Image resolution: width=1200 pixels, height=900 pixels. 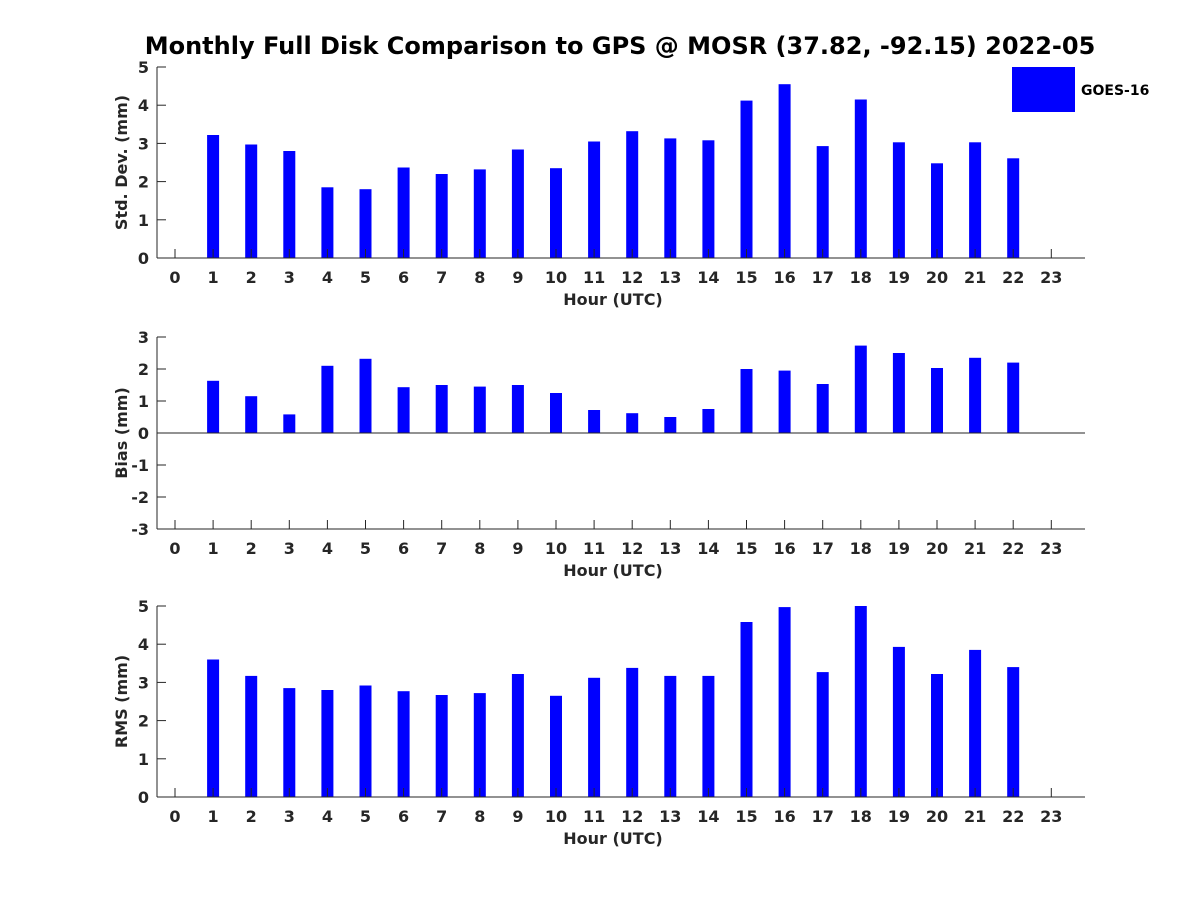 I want to click on y-tick-label: -1, so click(x=140, y=465).